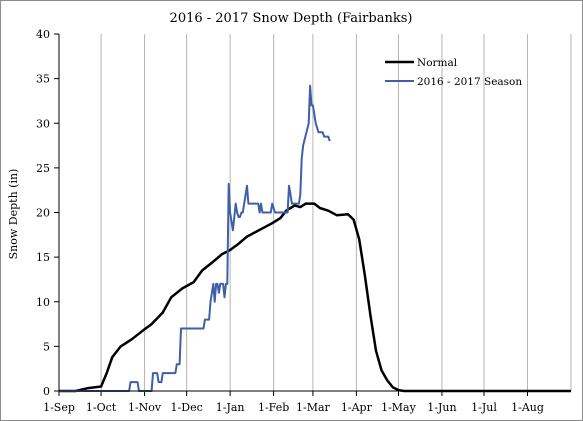 This screenshot has height=421, width=583. I want to click on y-tick-label: 0, so click(46, 391).